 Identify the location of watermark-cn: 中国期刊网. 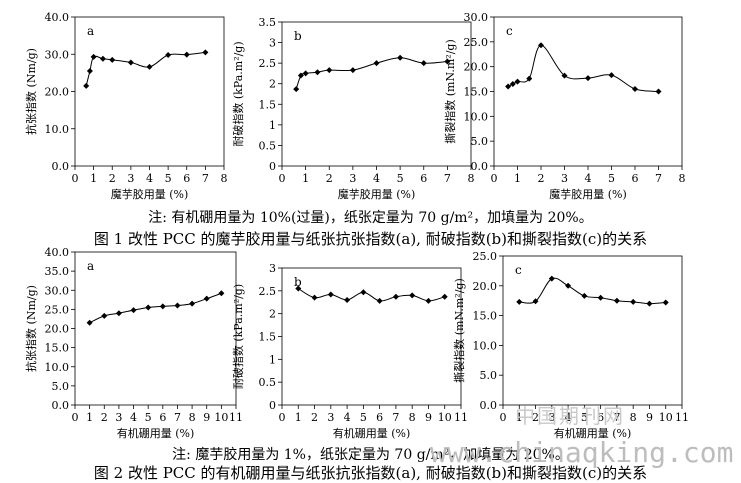
(570, 416).